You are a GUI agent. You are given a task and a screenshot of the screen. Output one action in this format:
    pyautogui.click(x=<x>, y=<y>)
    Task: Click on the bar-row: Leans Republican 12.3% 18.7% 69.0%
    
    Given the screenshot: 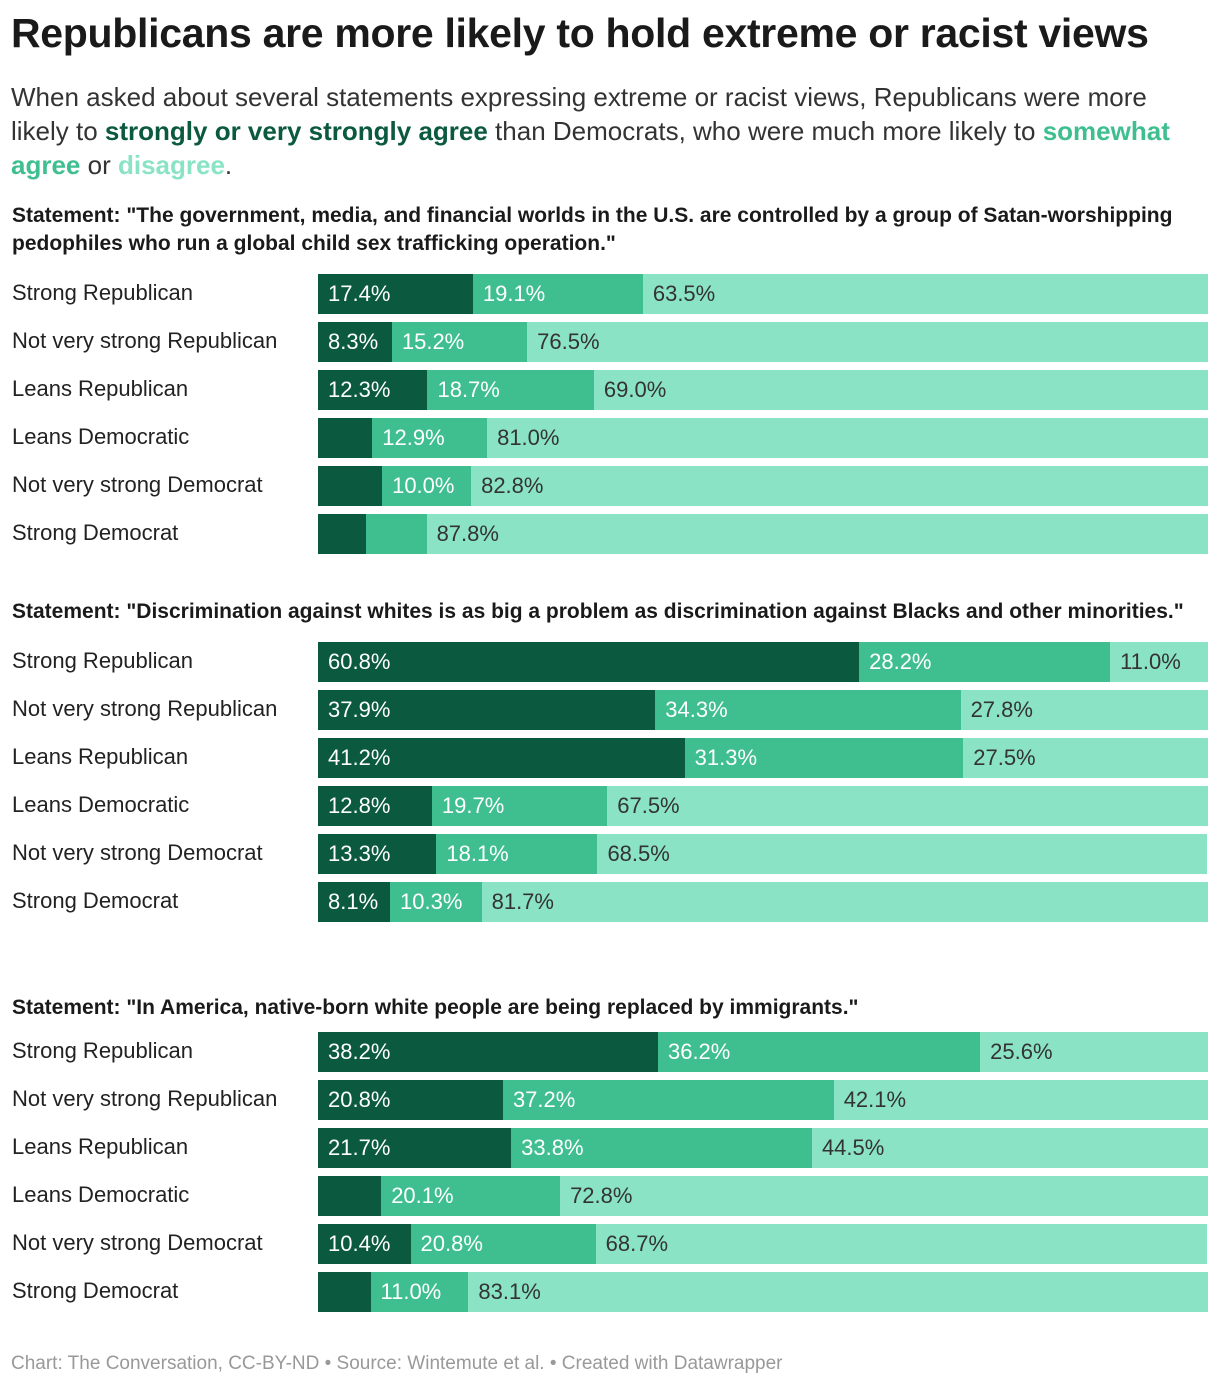 What is the action you would take?
    pyautogui.click(x=610, y=394)
    